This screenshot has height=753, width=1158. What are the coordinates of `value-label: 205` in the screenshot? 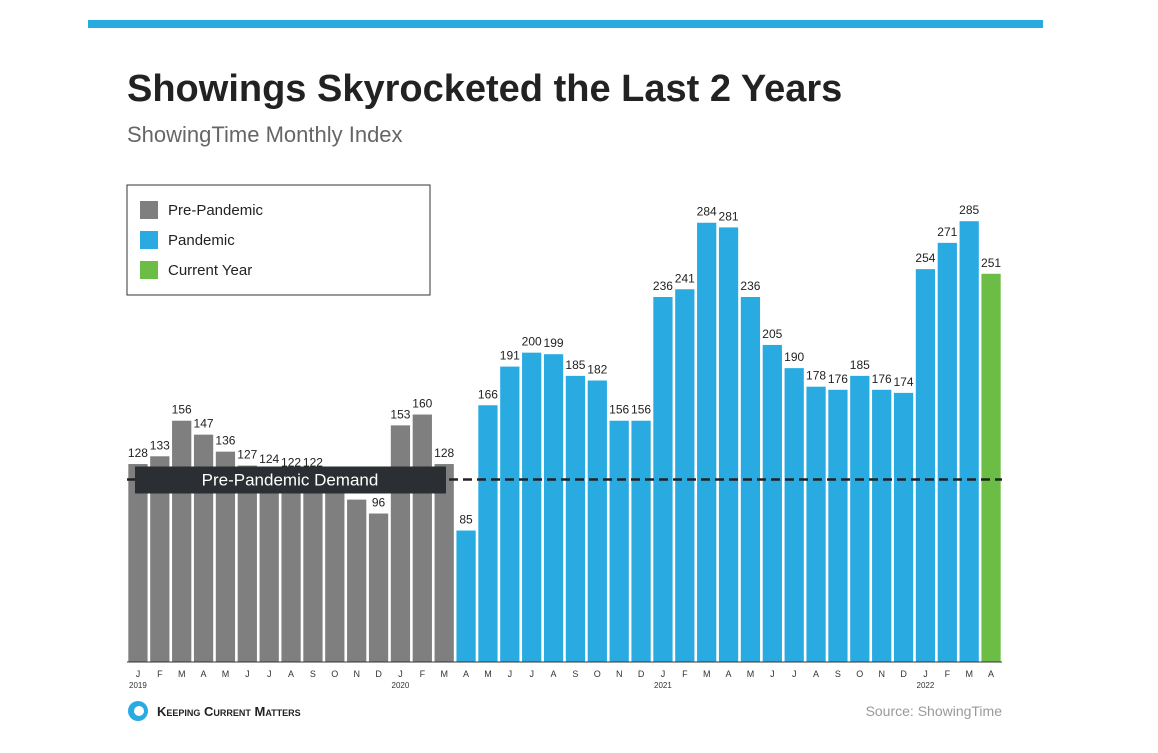 It's located at (772, 334).